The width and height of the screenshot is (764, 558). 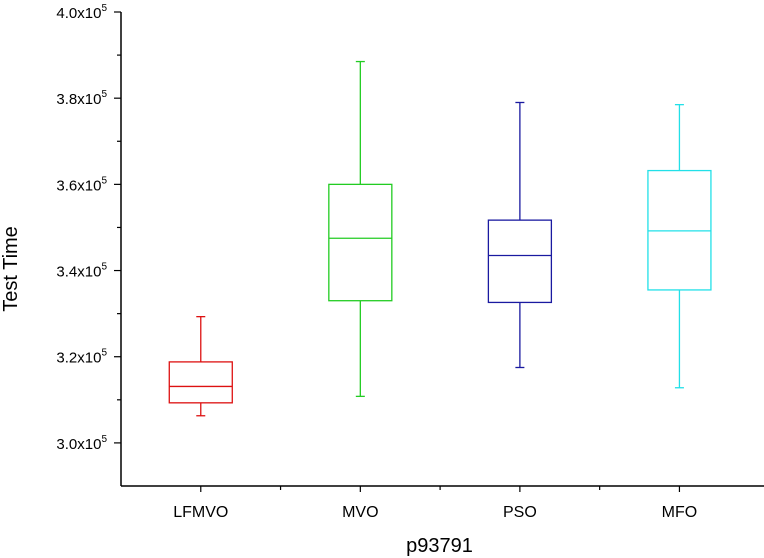 What do you see at coordinates (679, 246) in the screenshot?
I see `box-mfo` at bounding box center [679, 246].